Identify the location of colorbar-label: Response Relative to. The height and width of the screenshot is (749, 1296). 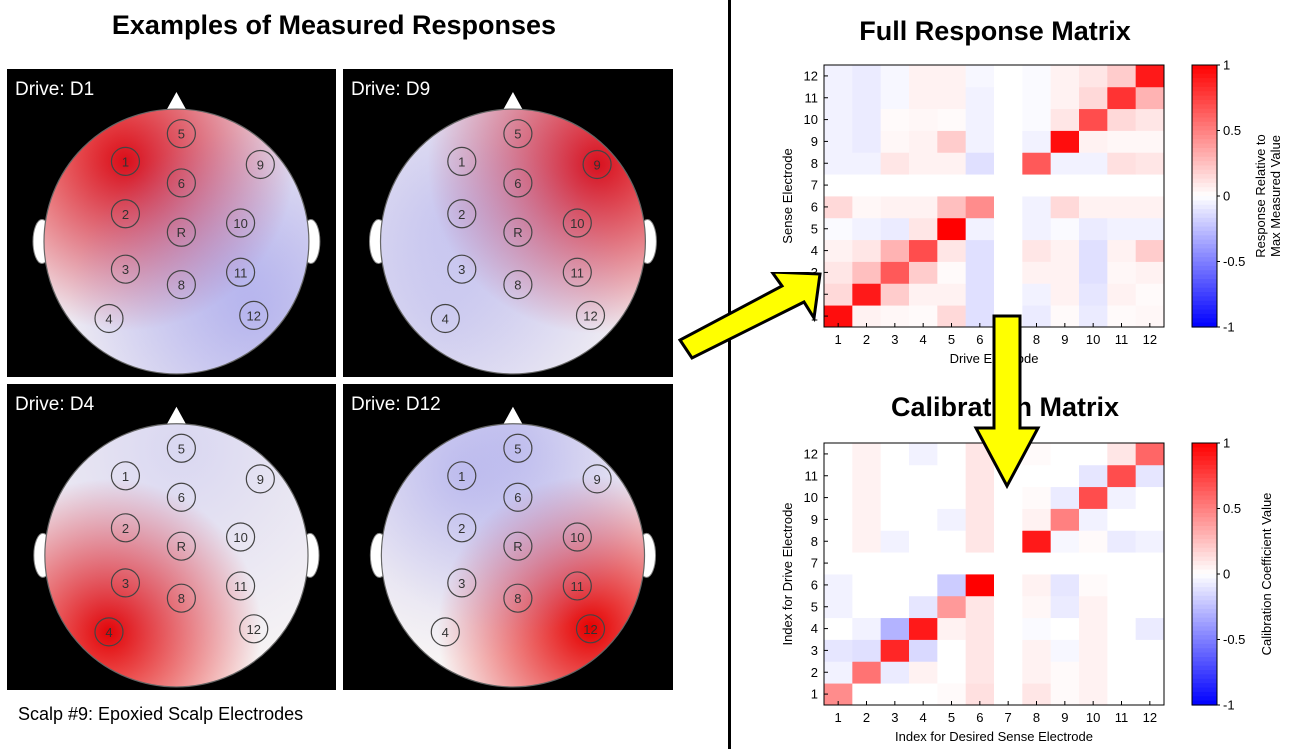
(1260, 196).